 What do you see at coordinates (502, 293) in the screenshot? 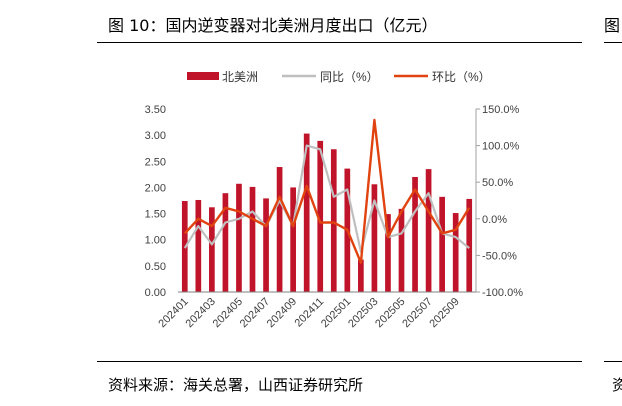
I see `right-tick-label: -100.0%` at bounding box center [502, 293].